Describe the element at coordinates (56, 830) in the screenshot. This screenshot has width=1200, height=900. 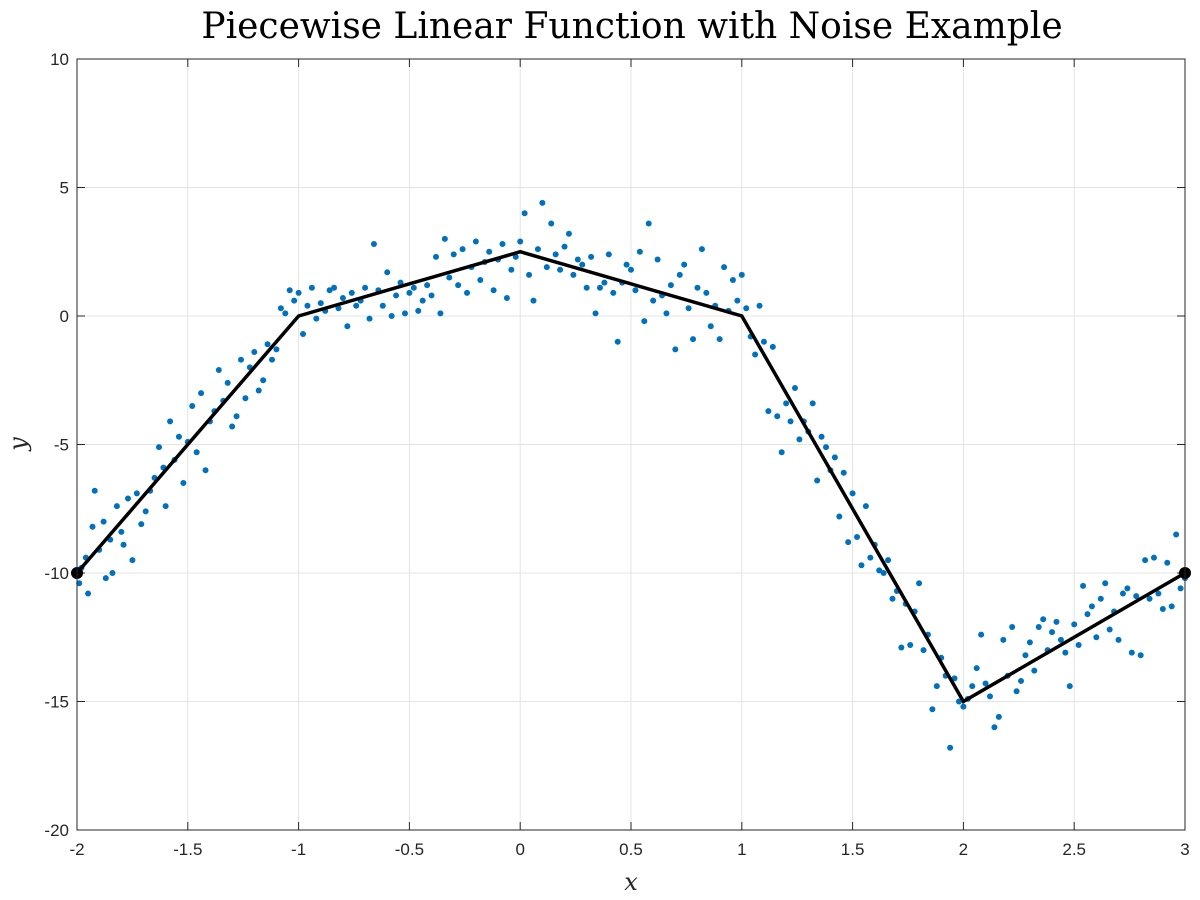
I see `y-tick-label: -20` at that location.